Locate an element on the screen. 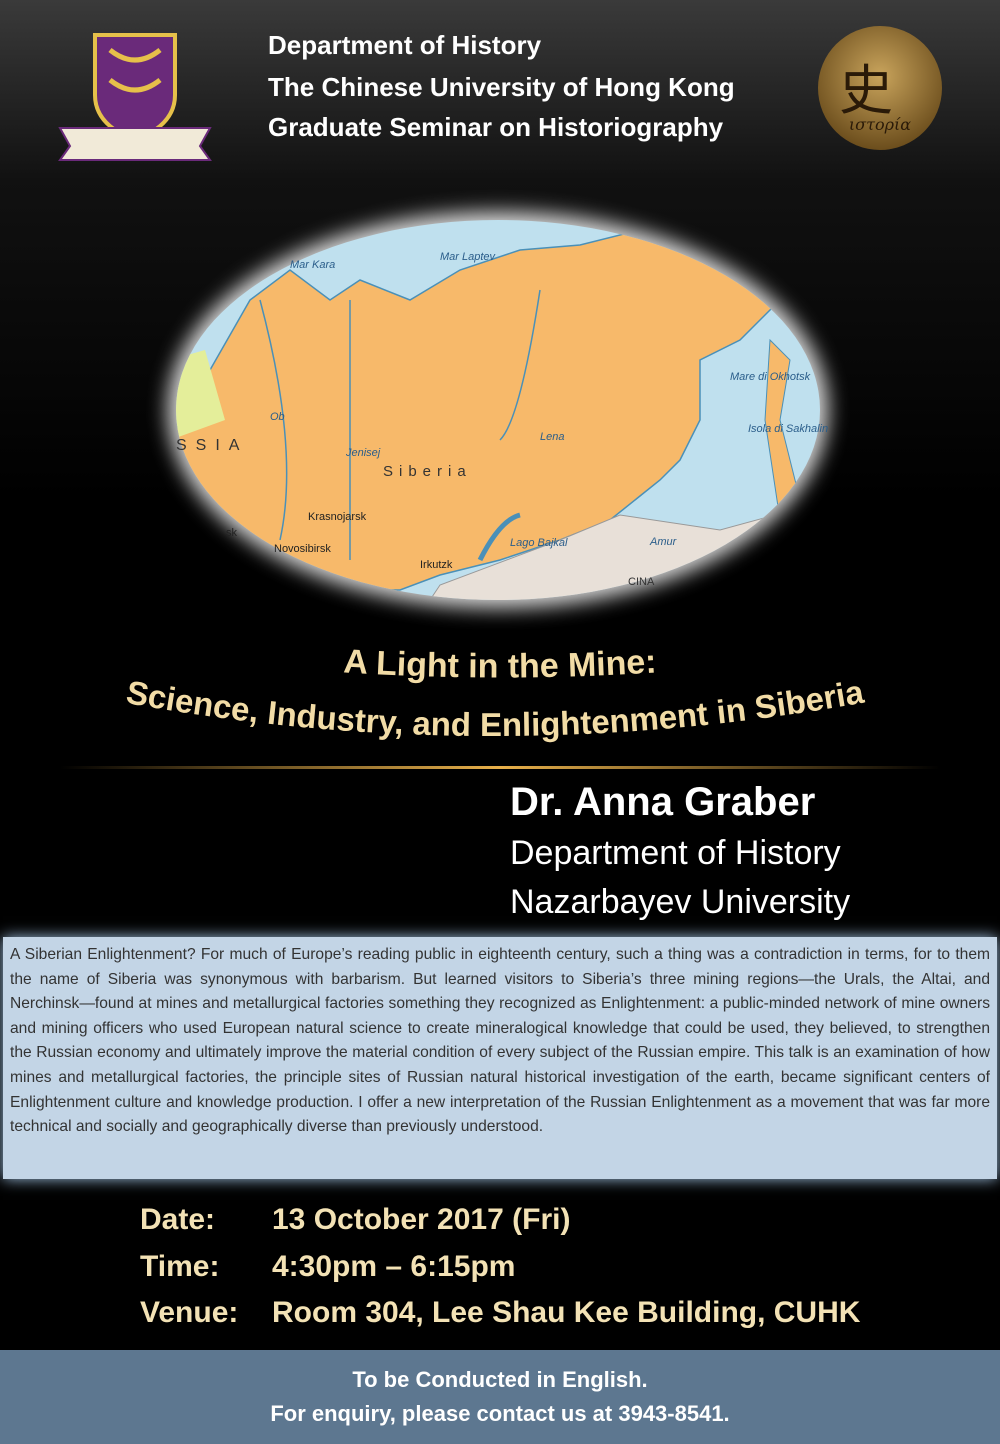 This screenshot has width=1000, height=1444. map-label: Irkutzk is located at coordinates (436, 565).